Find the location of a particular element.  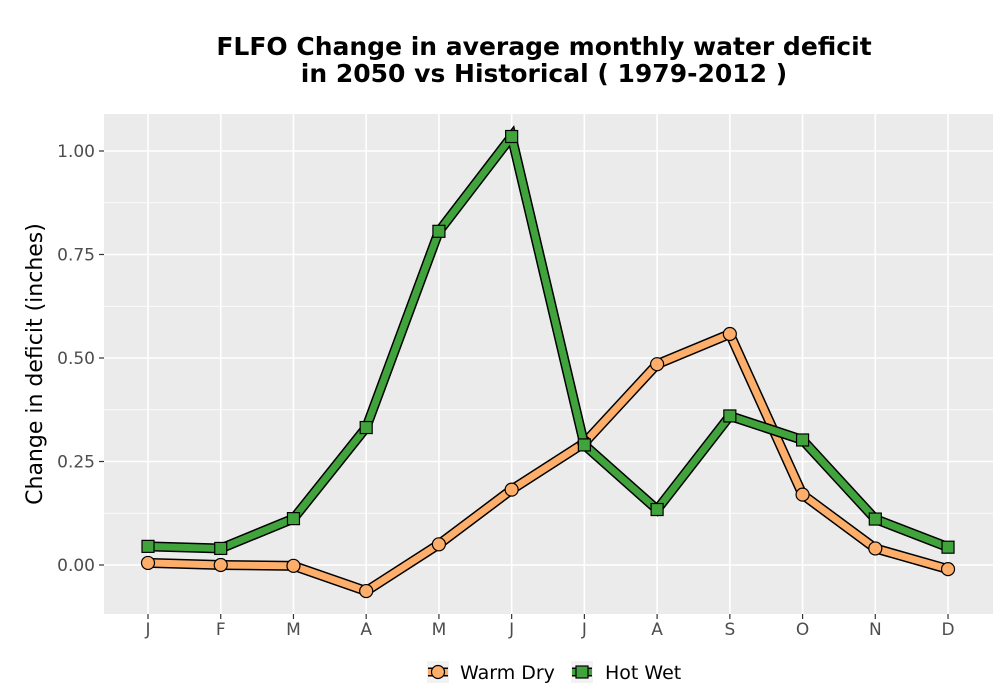

y-axis: 0.00 0.25 0.50 0.75 1.00 is located at coordinates (80, 359).